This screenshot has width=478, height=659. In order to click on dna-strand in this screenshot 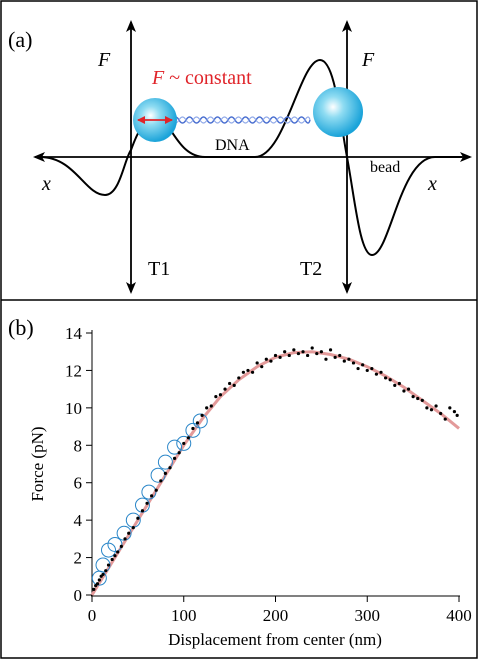, I will do `click(241, 120)`.